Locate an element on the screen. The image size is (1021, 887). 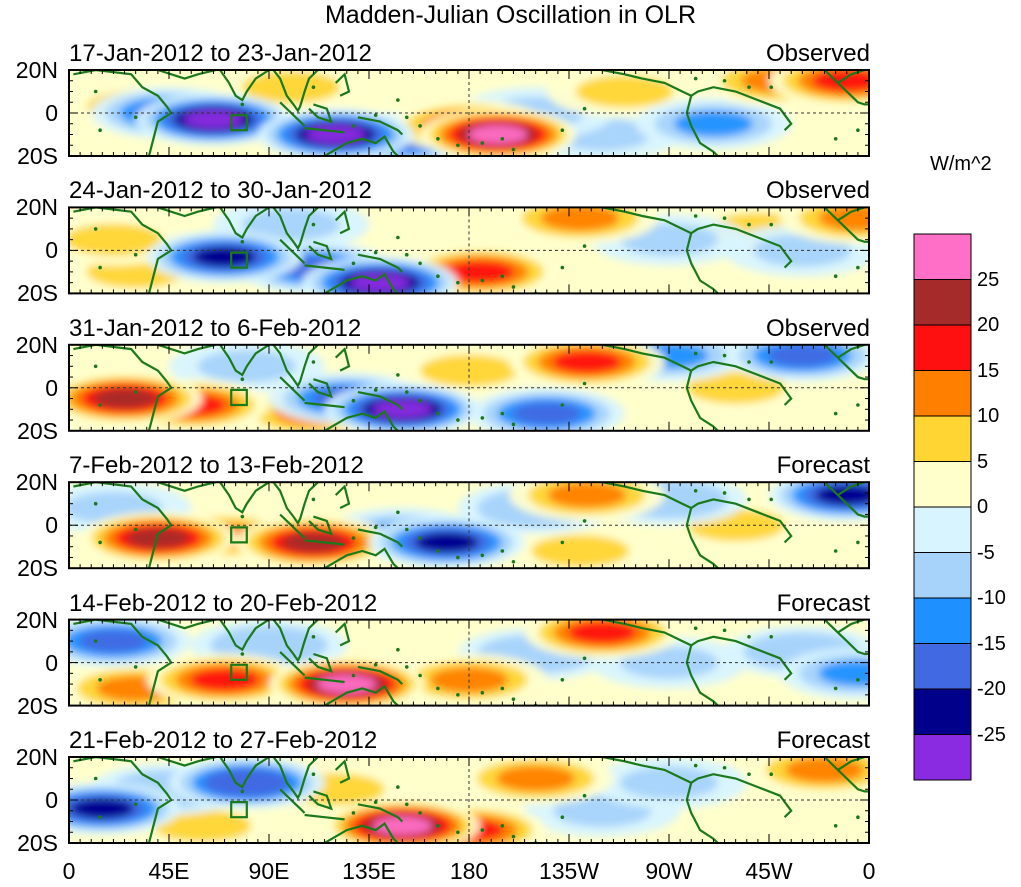
colorbar-tick-label: 15 is located at coordinates (988, 370).